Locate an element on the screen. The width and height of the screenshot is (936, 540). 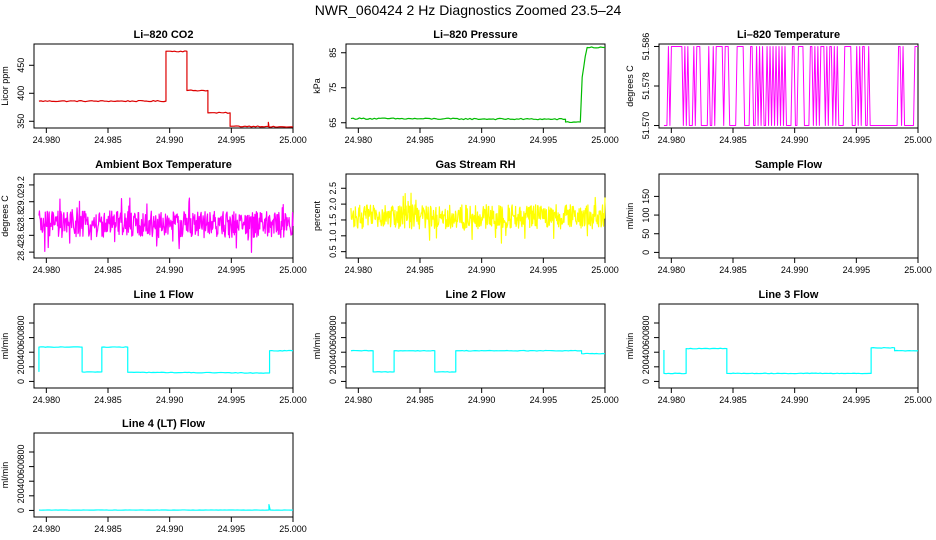
y-tick-label: 29.0 is located at coordinates (21, 202).